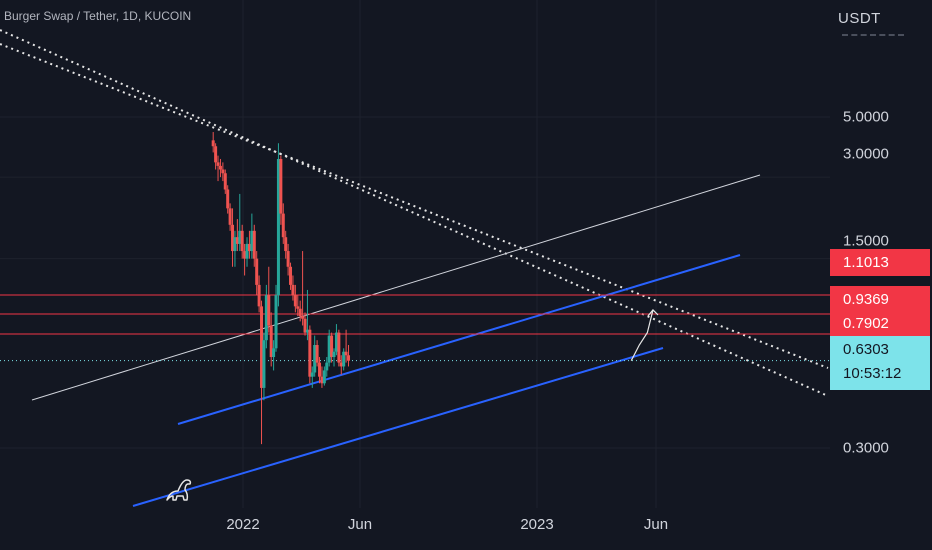 This screenshot has width=932, height=550. What do you see at coordinates (243, 524) in the screenshot?
I see `x-tick-2022: 2022` at bounding box center [243, 524].